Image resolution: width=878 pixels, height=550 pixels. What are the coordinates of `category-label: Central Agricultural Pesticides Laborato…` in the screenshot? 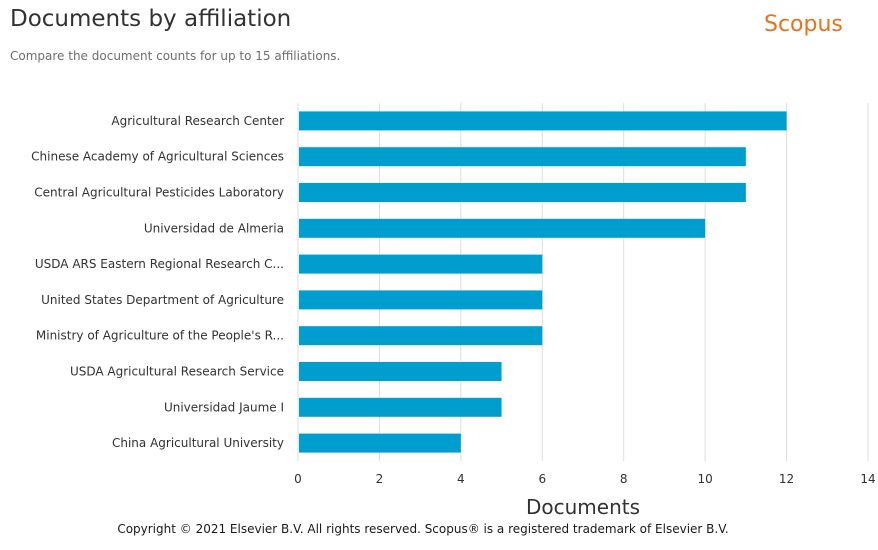 It's located at (159, 193).